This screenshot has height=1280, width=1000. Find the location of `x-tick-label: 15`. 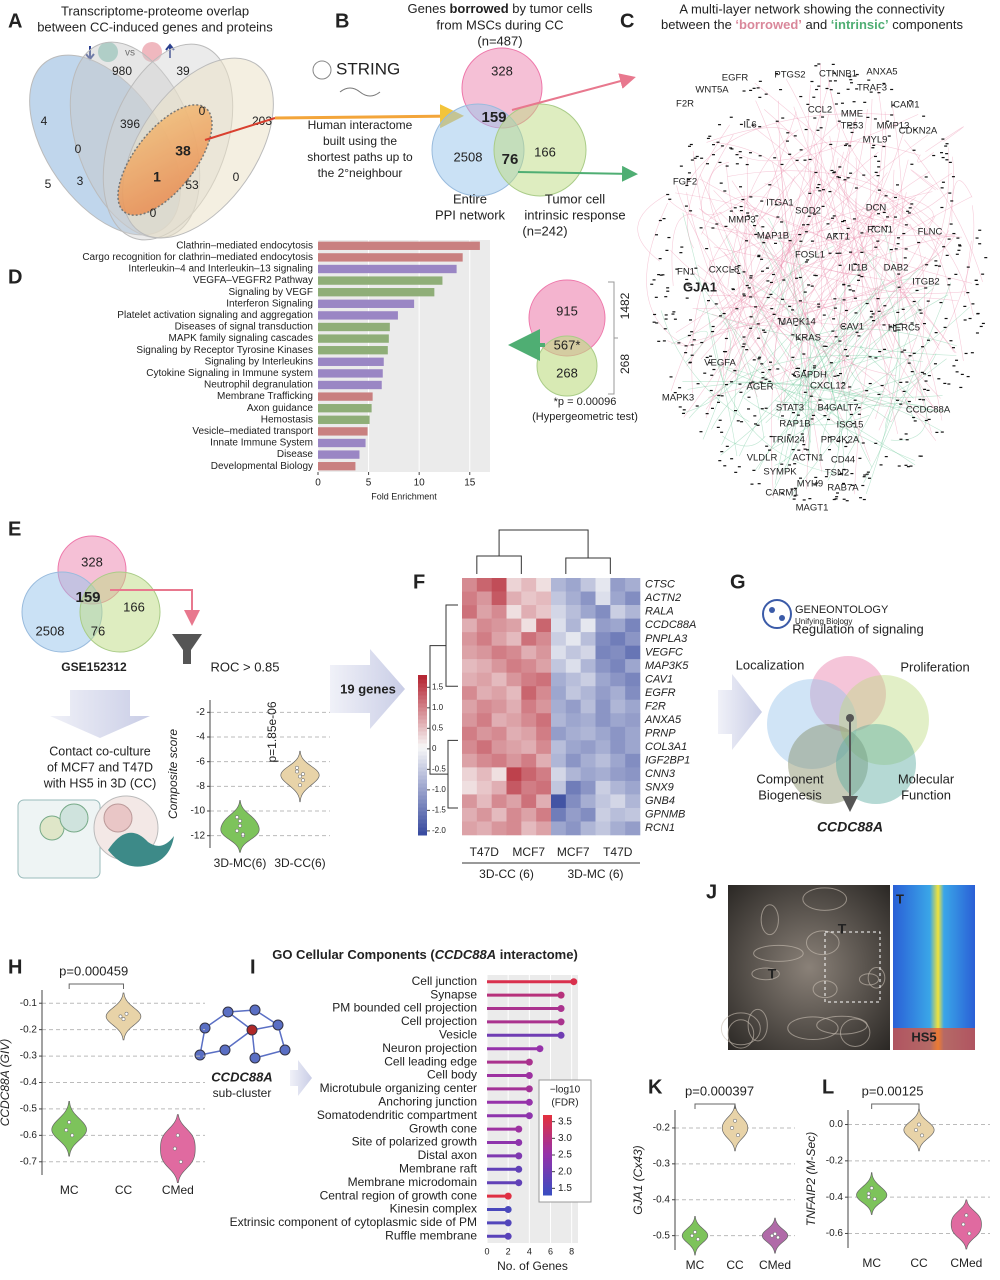

x-tick-label: 15 is located at coordinates (470, 483).